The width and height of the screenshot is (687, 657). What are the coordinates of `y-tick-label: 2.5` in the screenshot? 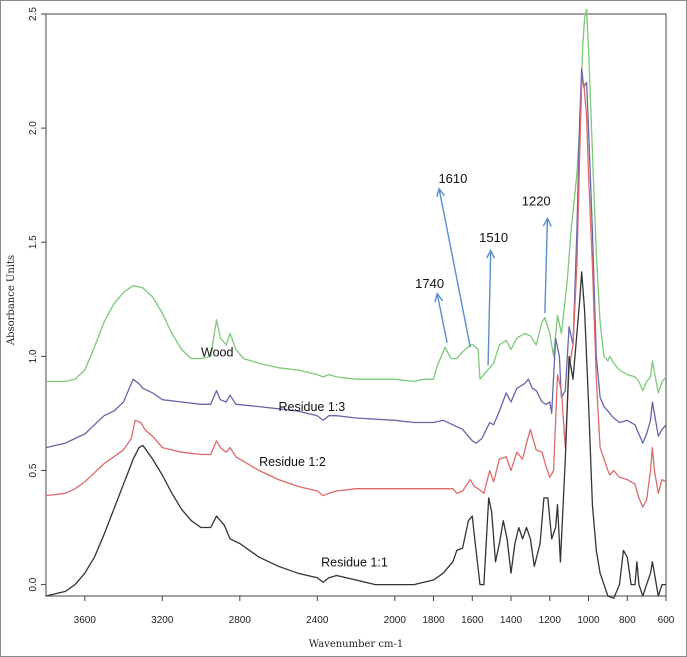 It's located at (33, 14).